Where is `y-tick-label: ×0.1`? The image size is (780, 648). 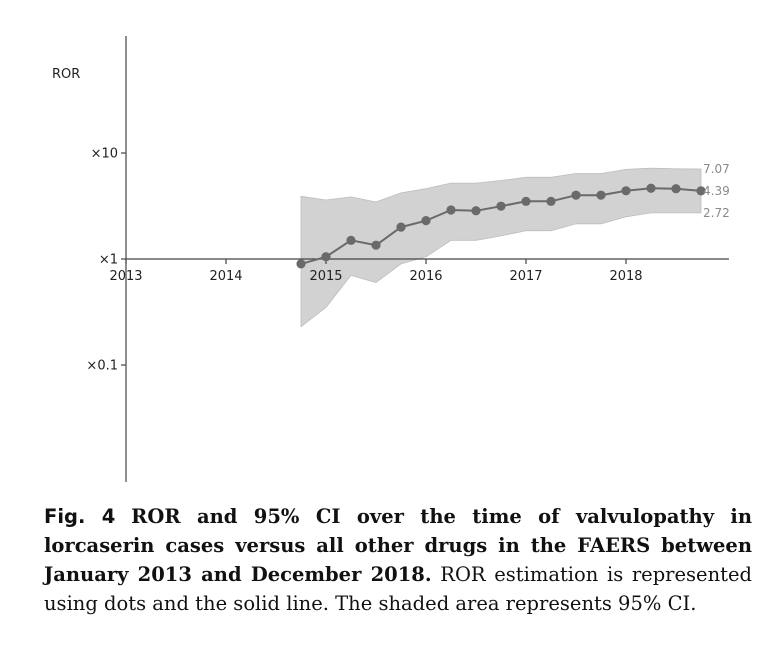
y-tick-label: ×0.1 is located at coordinates (102, 366).